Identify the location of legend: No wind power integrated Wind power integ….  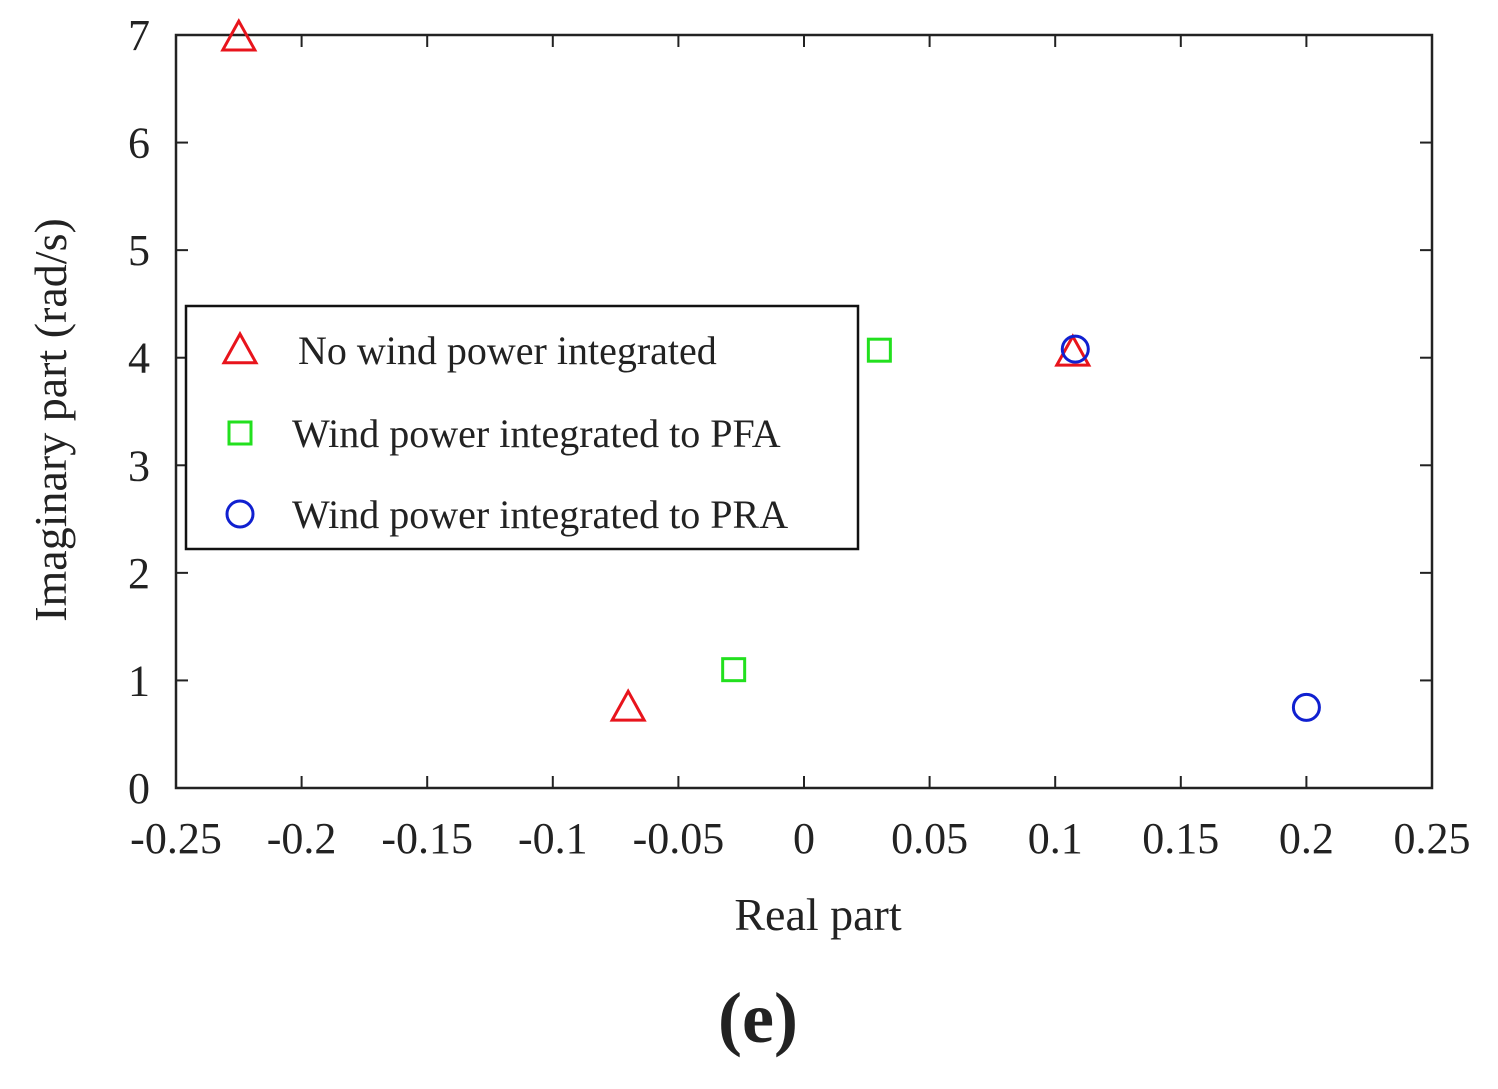
(522, 427).